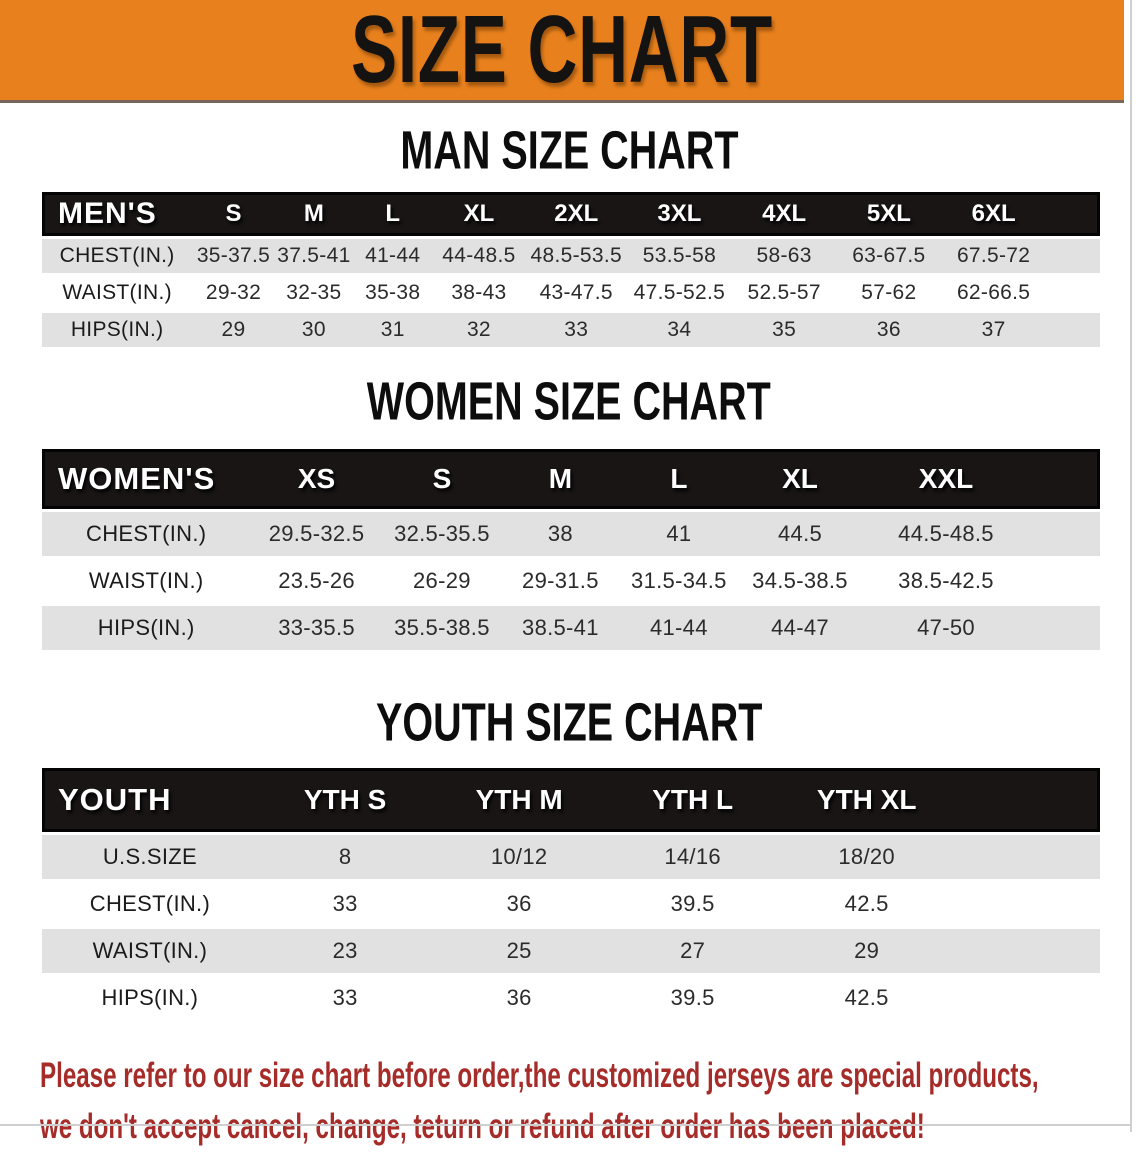 Image resolution: width=1138 pixels, height=1153 pixels. I want to click on size-column-header: 5XL, so click(889, 214).